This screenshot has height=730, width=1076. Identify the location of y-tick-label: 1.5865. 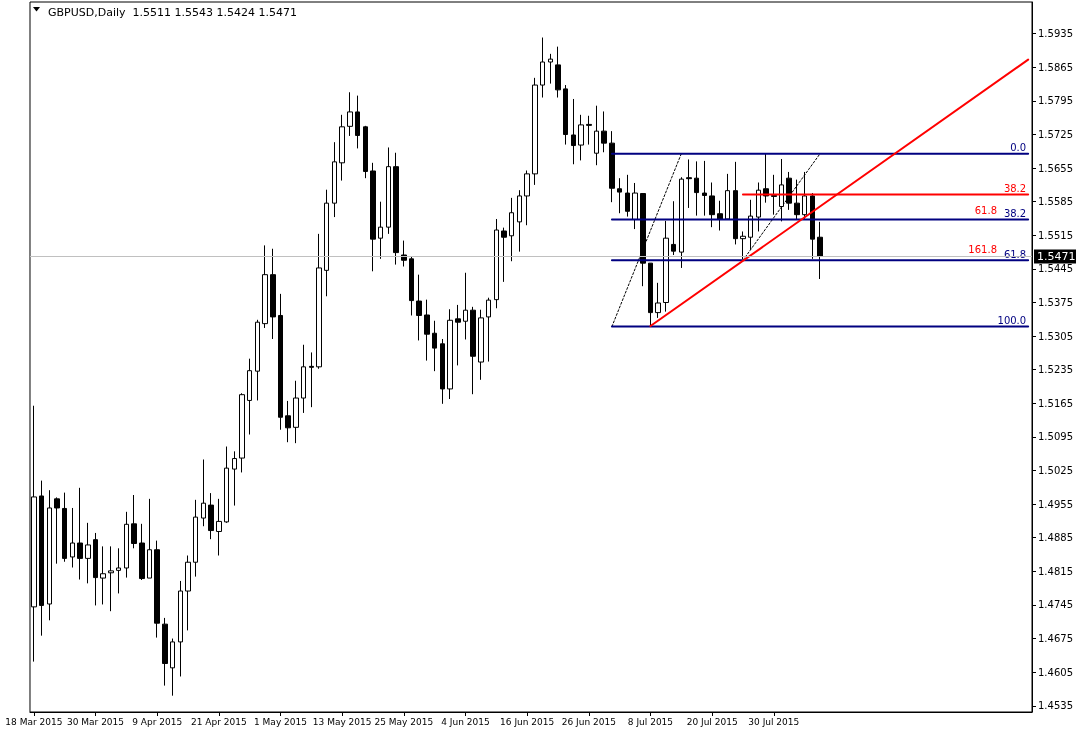
(1056, 67).